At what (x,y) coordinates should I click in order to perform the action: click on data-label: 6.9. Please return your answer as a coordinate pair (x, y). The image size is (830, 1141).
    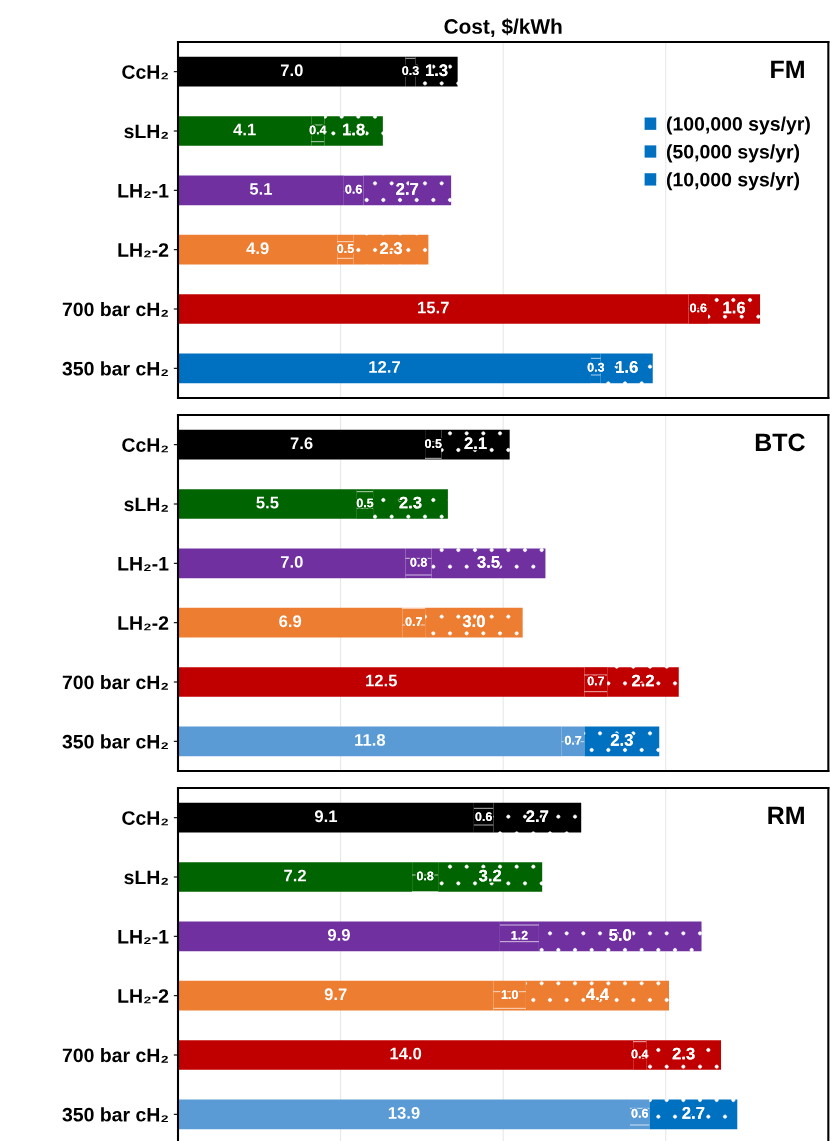
    Looking at the image, I should click on (290, 621).